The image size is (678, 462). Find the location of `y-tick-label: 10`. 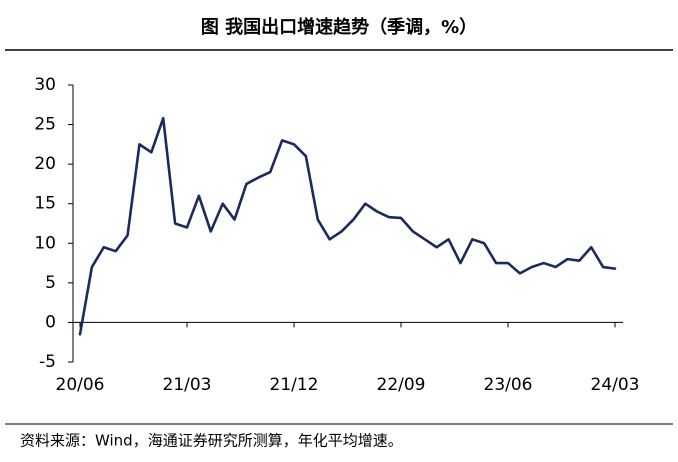

y-tick-label: 10 is located at coordinates (45, 243).